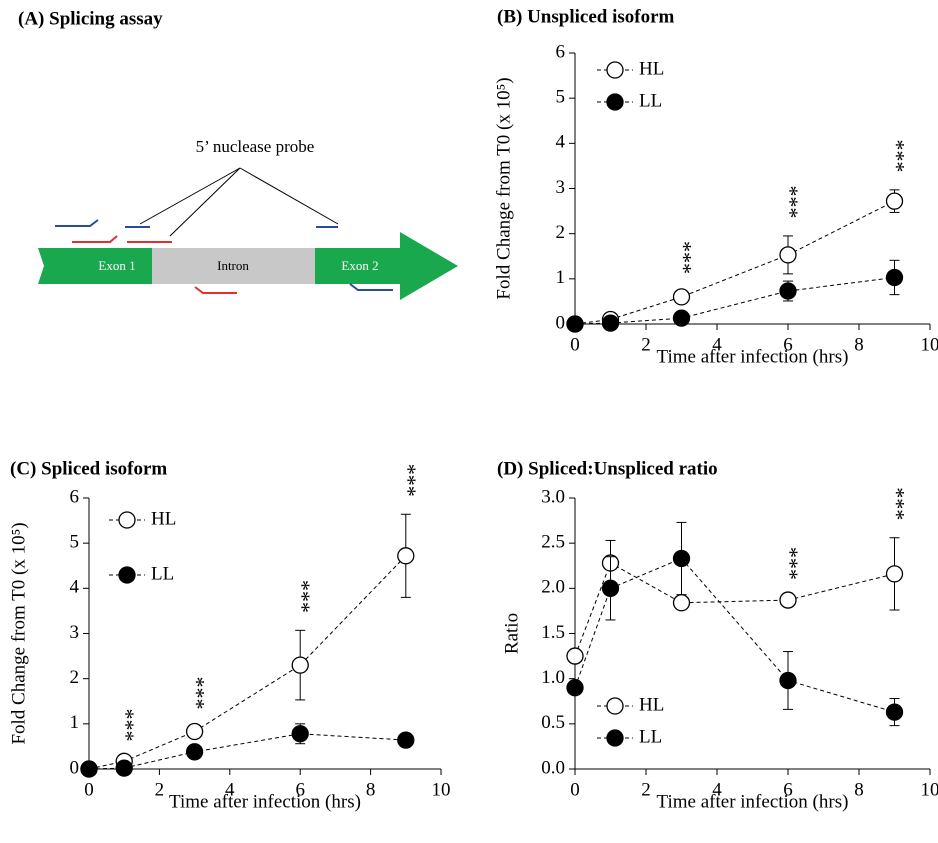 The width and height of the screenshot is (938, 843). Describe the element at coordinates (553, 677) in the screenshot. I see `y-tick-label: 1.0` at that location.